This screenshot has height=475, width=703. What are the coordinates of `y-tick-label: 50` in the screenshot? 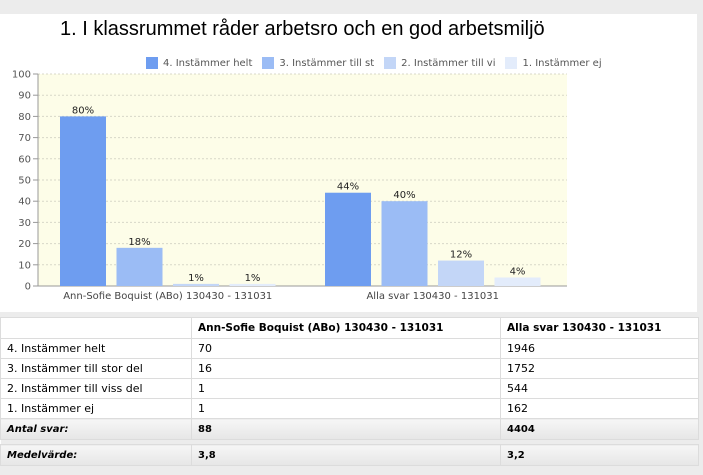 It's located at (24, 181).